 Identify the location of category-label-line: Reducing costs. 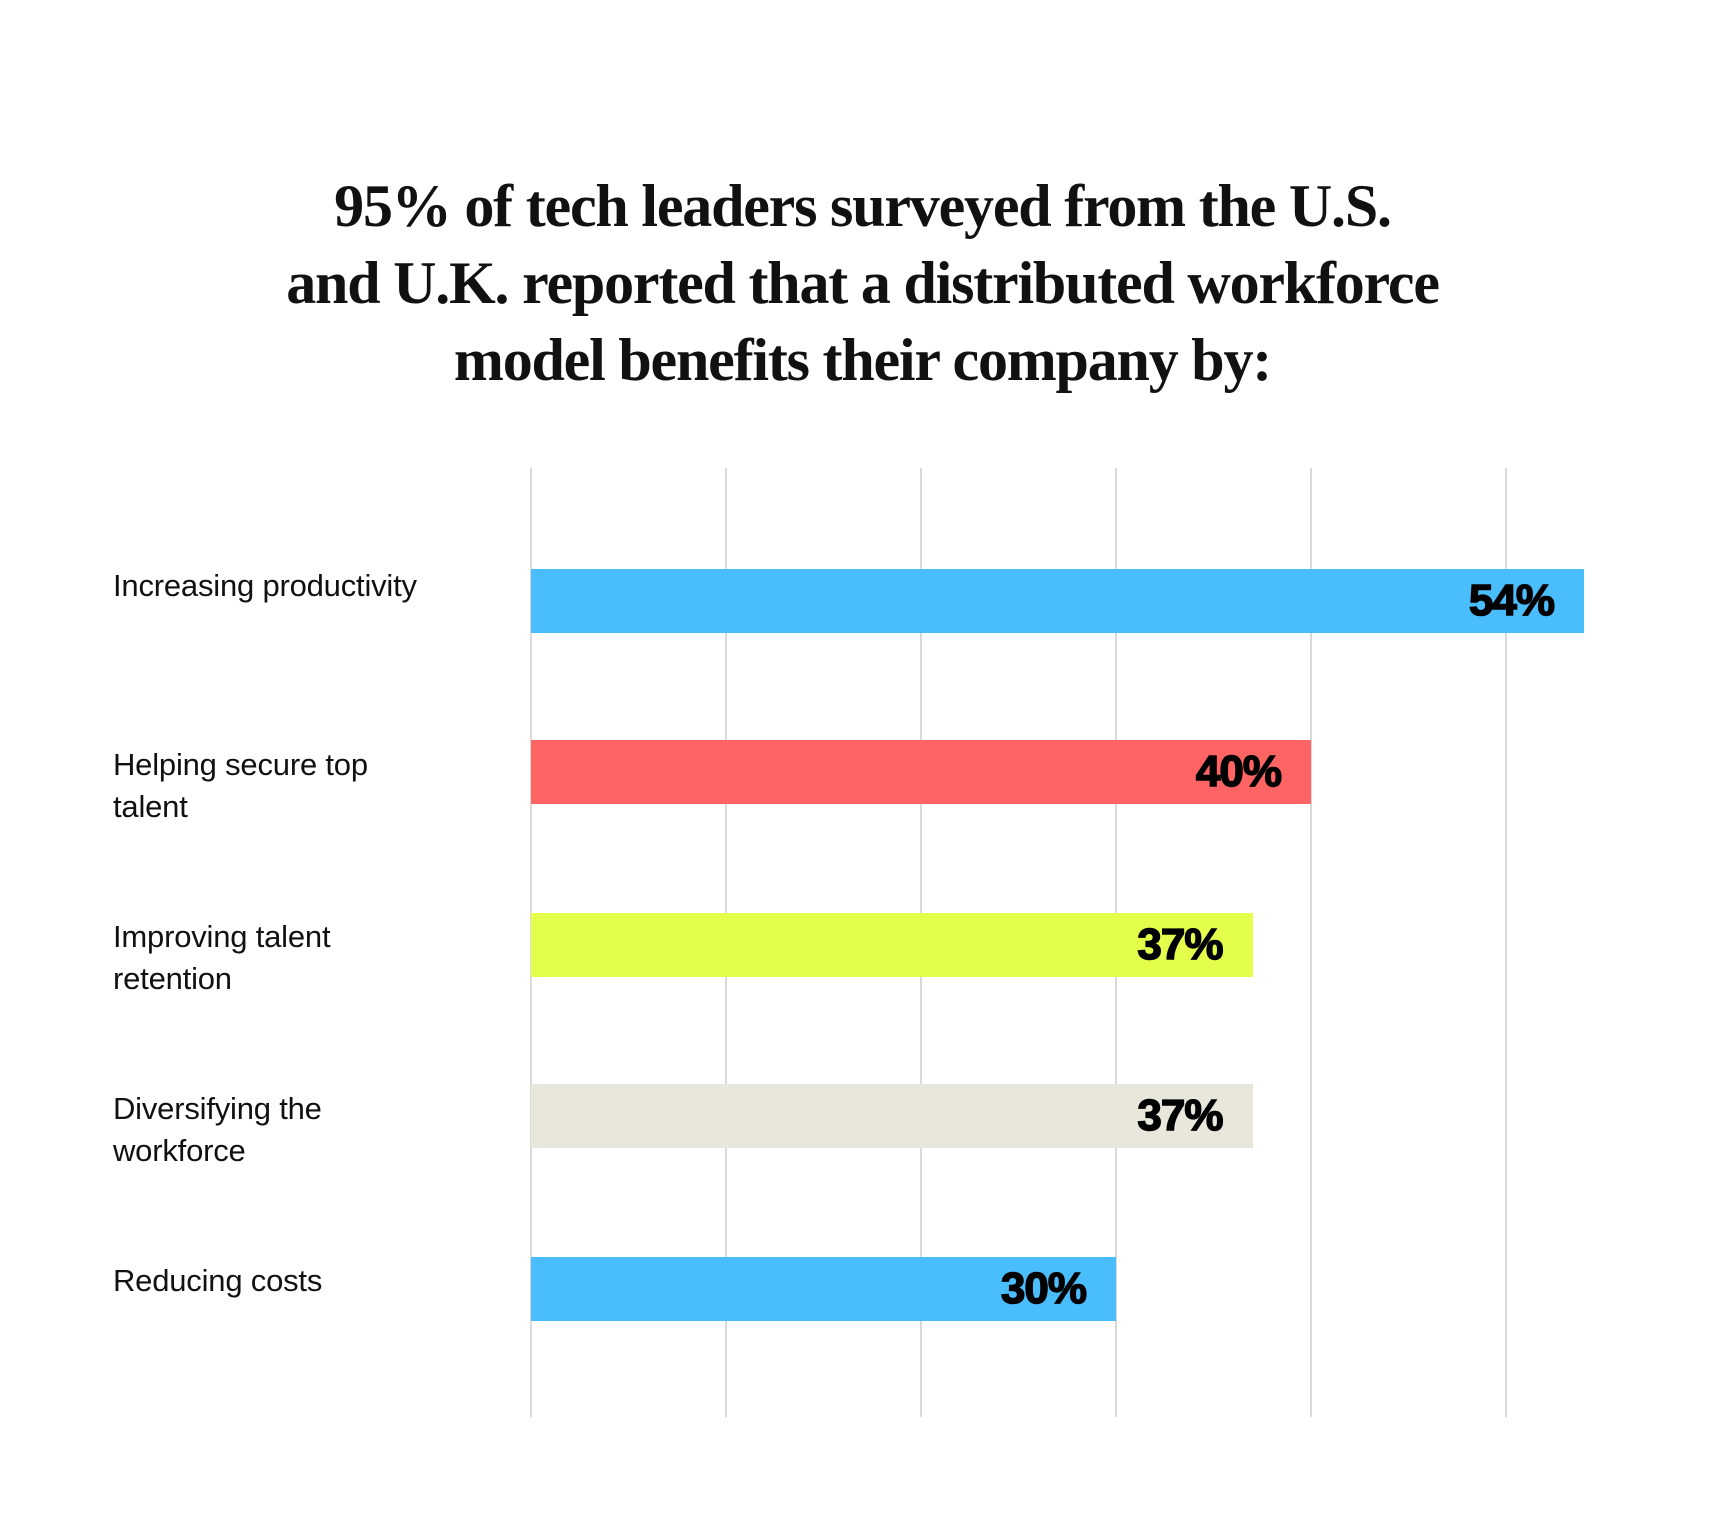
(218, 1280).